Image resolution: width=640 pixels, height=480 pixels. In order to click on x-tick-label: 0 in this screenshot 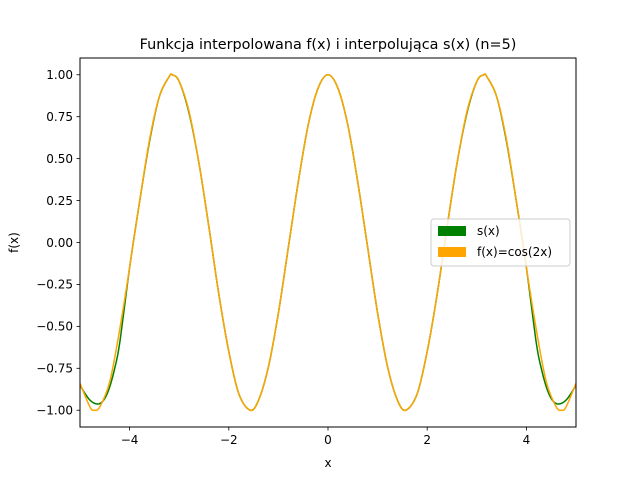, I will do `click(328, 440)`.